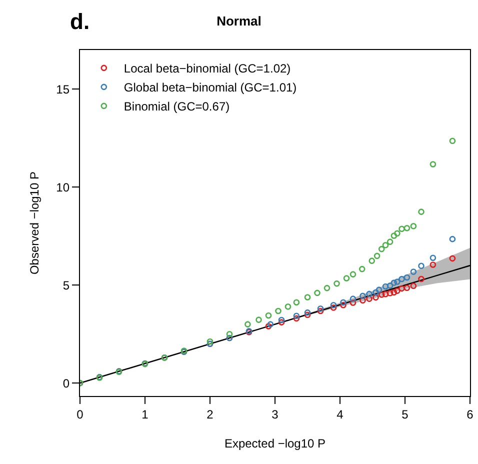  I want to click on chart-title: Normal, so click(239, 20).